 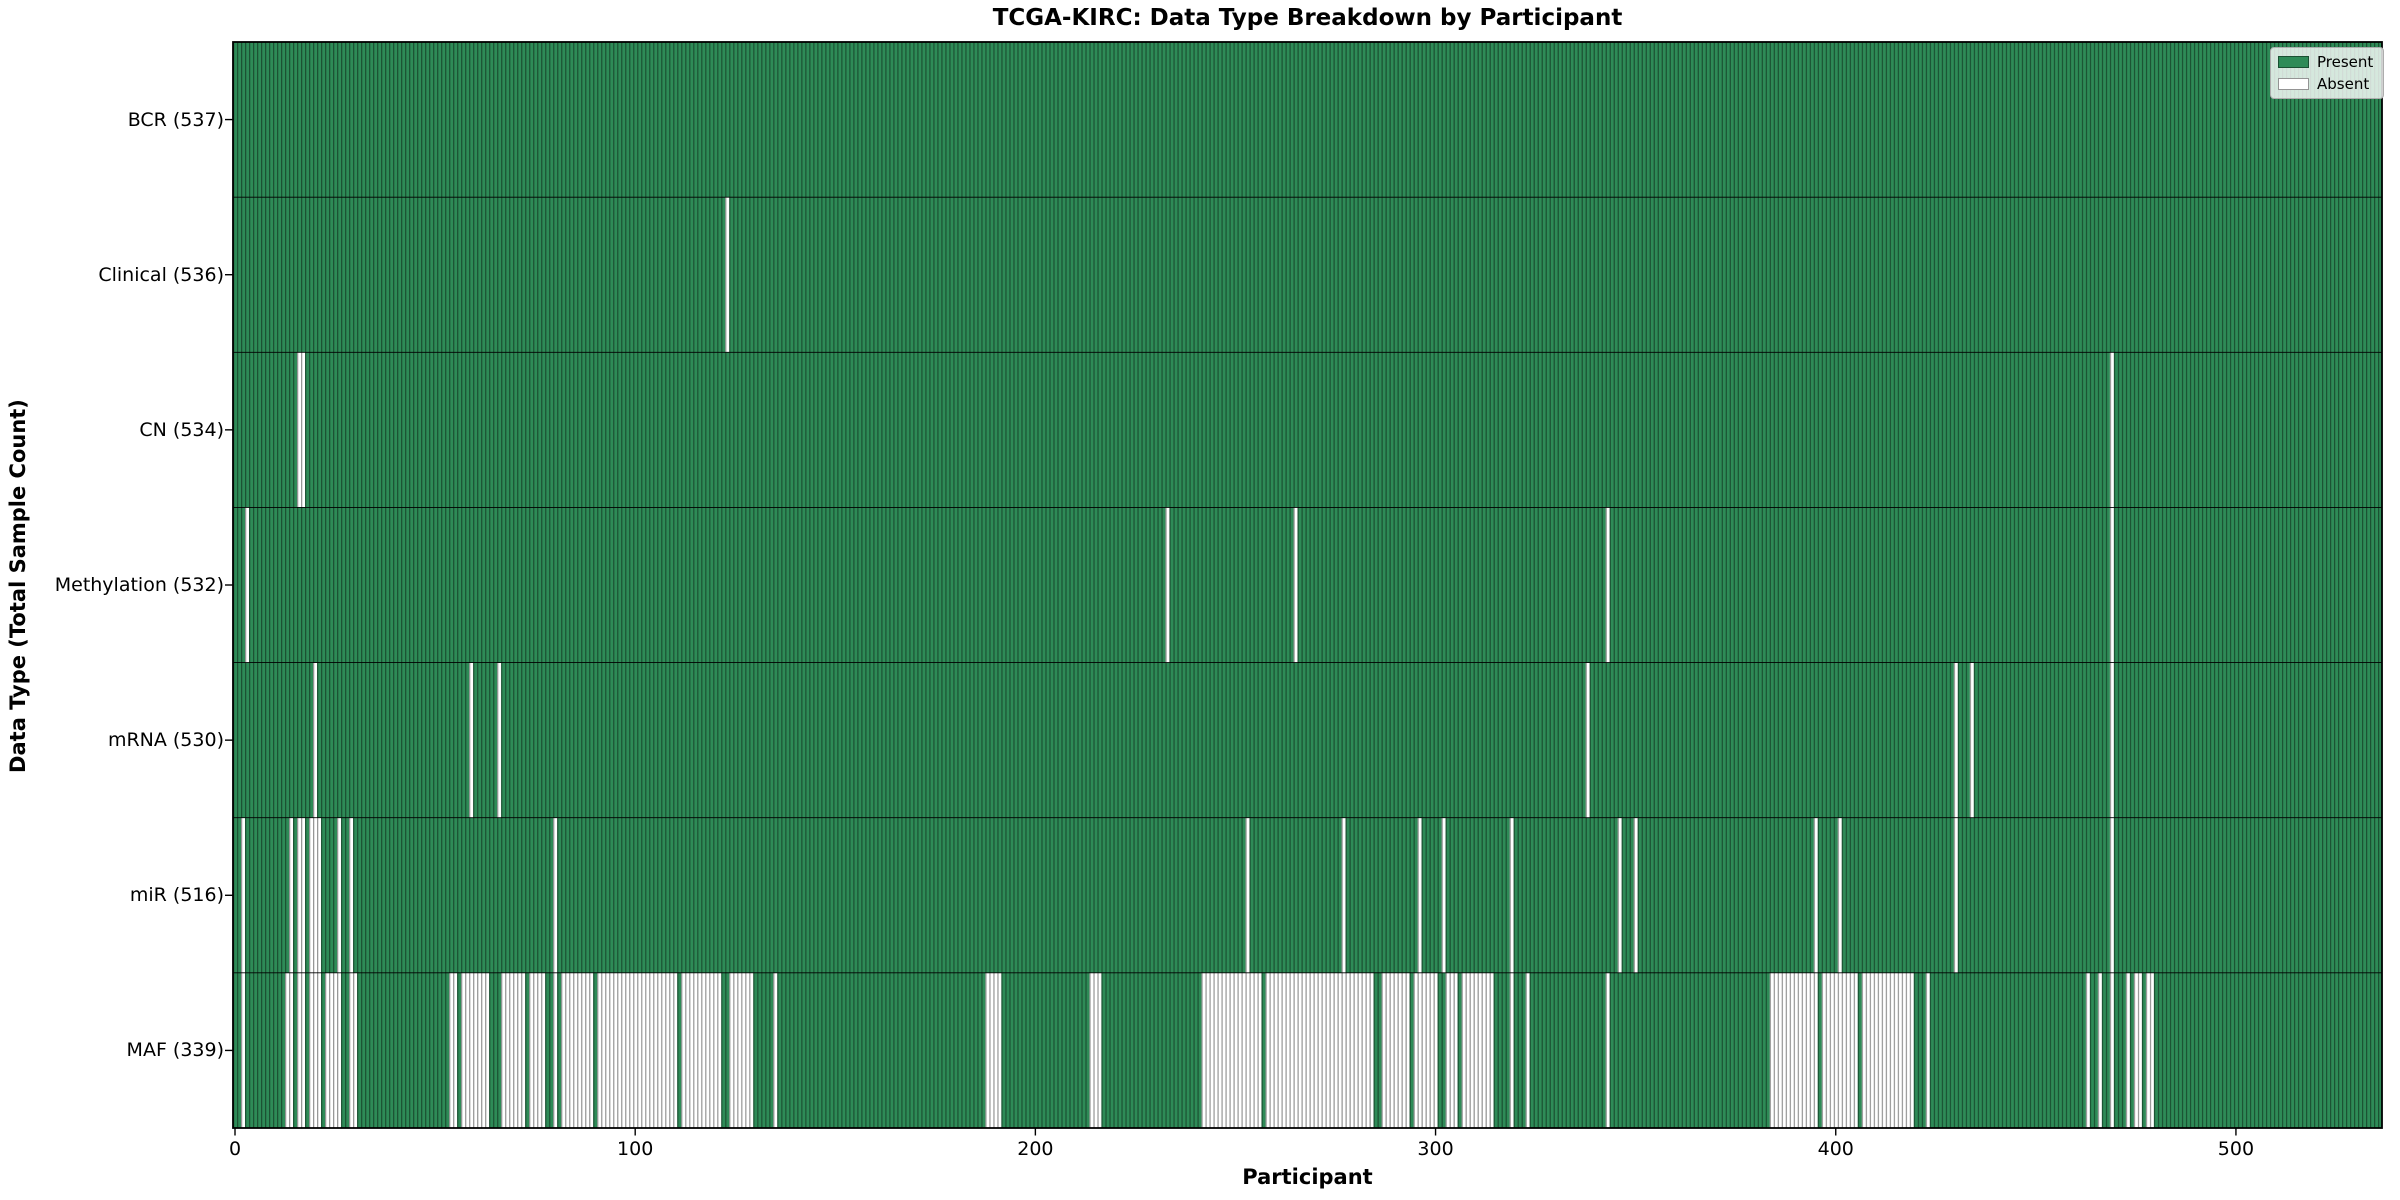 I want to click on y-tick-label: Methylation (532), so click(x=139, y=585).